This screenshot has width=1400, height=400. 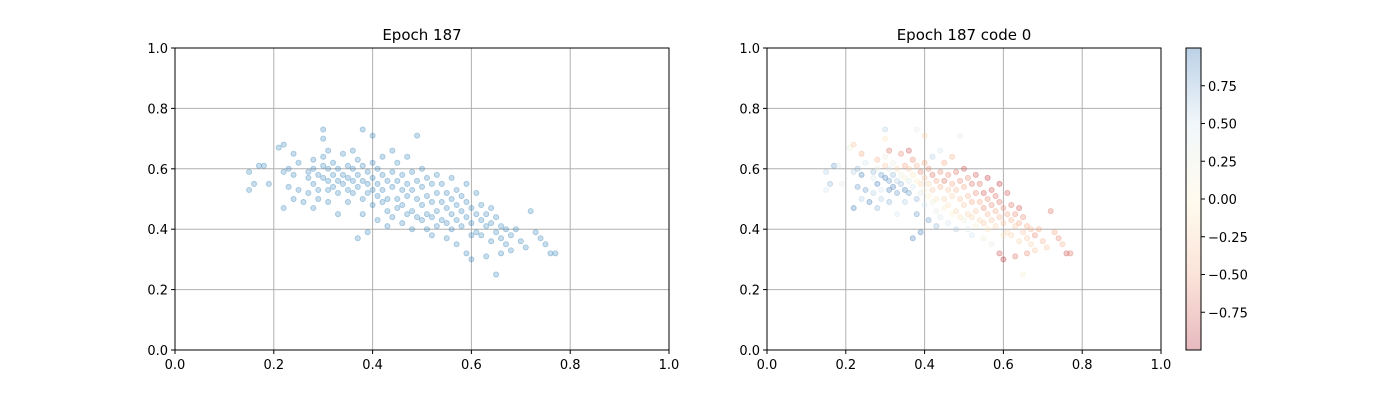 What do you see at coordinates (1228, 276) in the screenshot?
I see `colorbar-tick-label: −0.50` at bounding box center [1228, 276].